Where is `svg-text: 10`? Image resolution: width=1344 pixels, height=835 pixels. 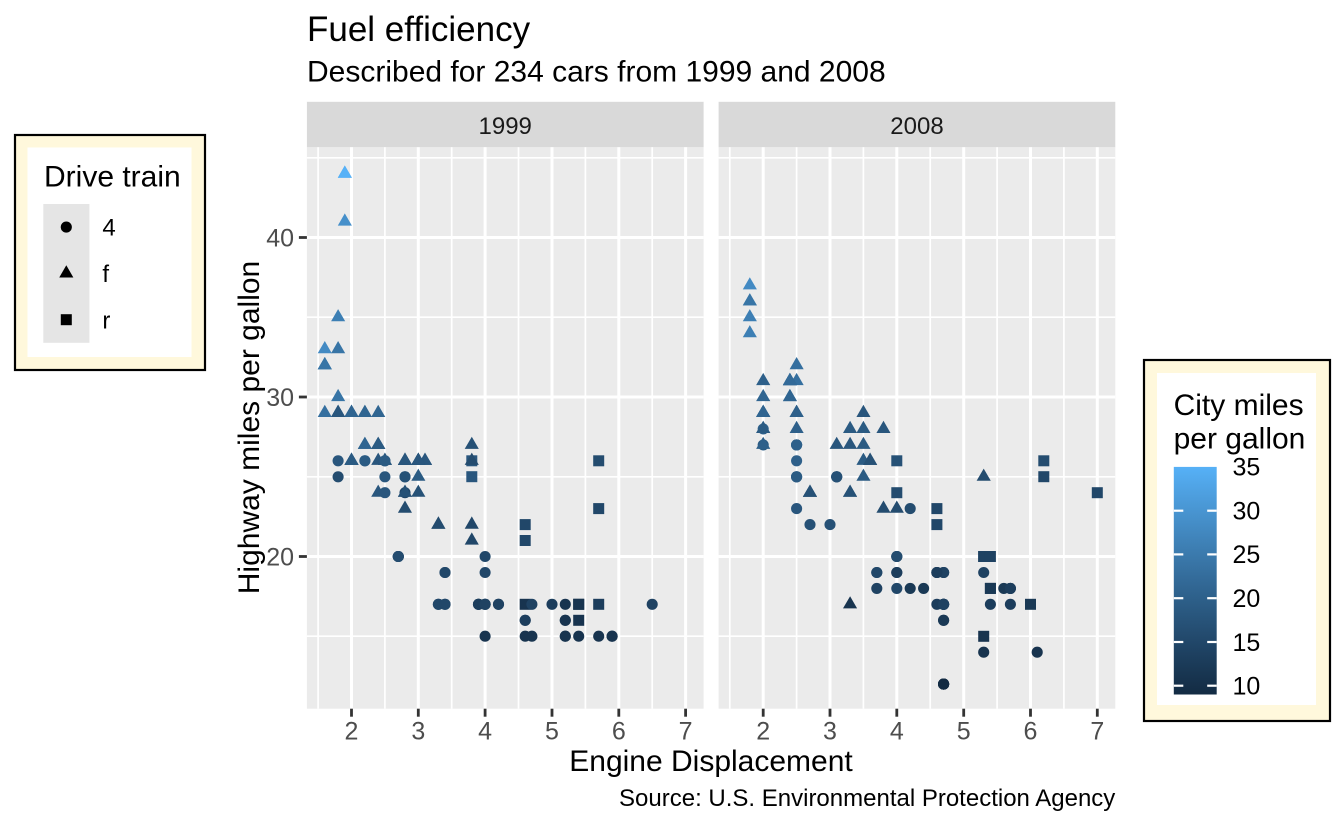
svg-text: 10 is located at coordinates (1247, 687).